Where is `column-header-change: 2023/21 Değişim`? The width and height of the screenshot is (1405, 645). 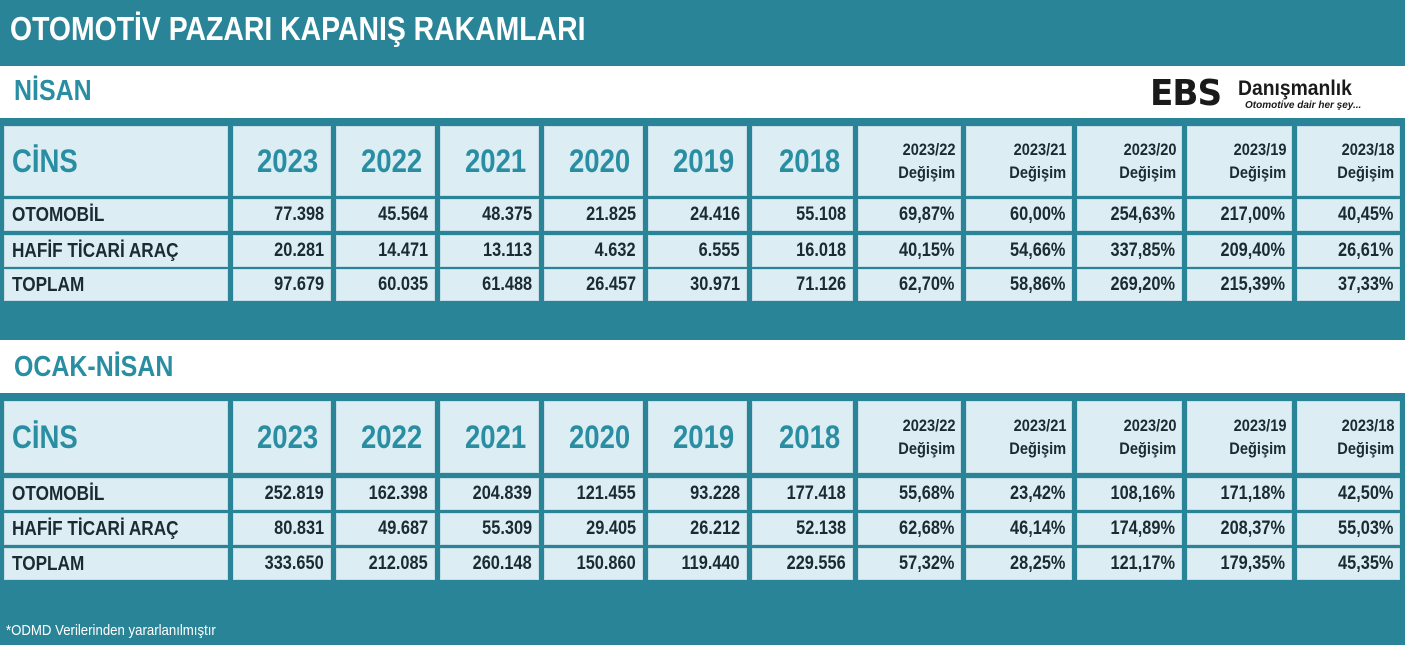 column-header-change: 2023/21 Değişim is located at coordinates (1019, 161).